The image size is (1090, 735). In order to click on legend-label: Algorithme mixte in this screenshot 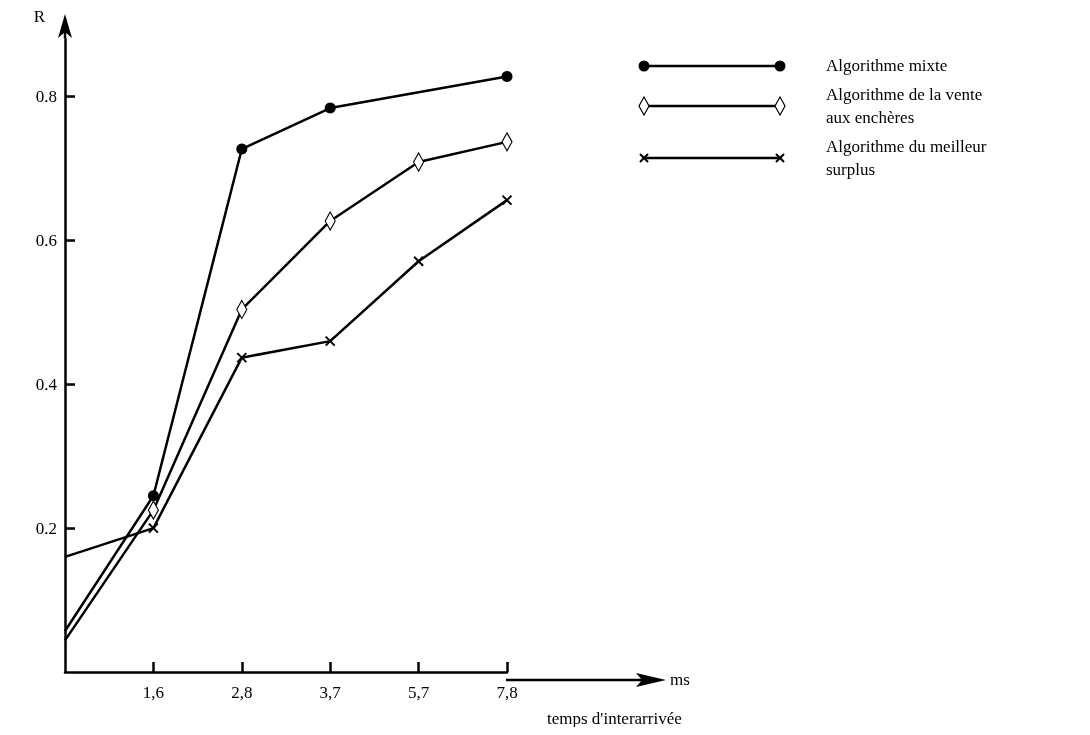, I will do `click(887, 66)`.